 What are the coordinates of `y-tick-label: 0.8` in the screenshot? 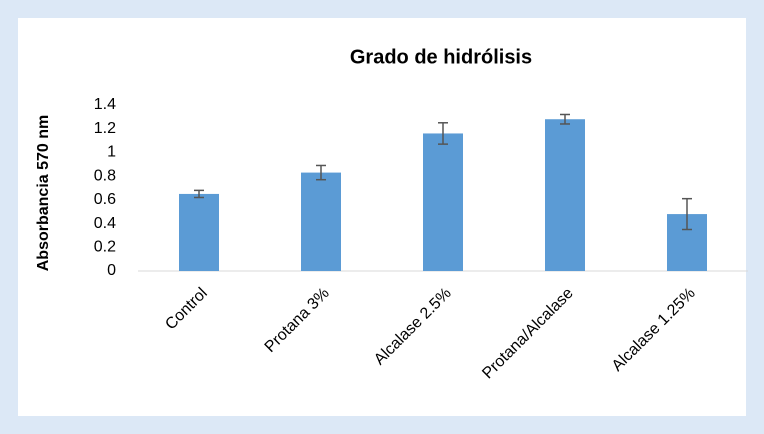 It's located at (105, 175).